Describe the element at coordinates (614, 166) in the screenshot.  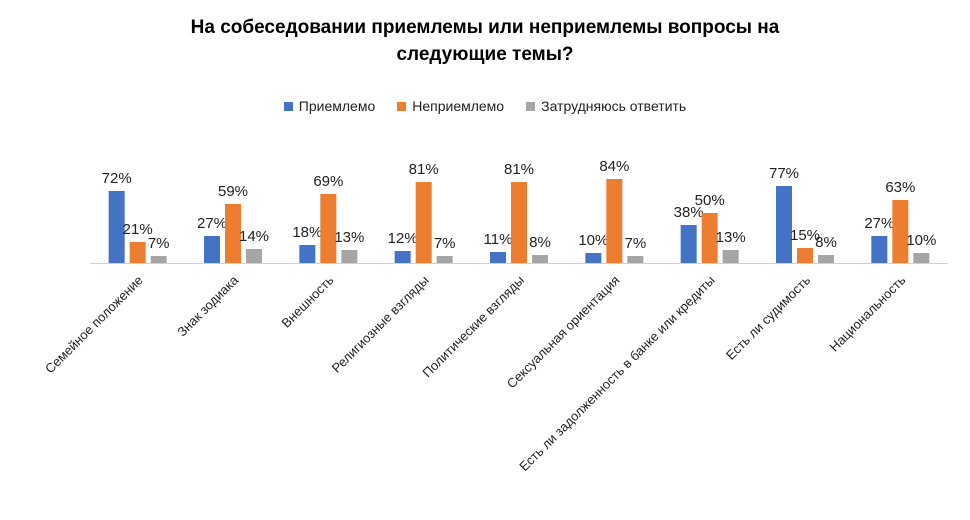
I see `data-label-unacceptable-6: 84%` at that location.